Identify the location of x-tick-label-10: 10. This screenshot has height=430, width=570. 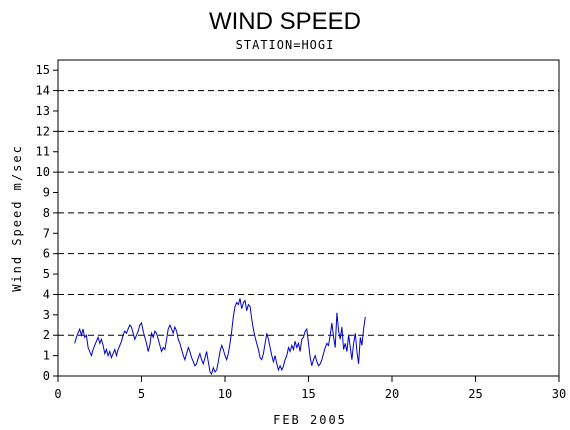
(225, 394).